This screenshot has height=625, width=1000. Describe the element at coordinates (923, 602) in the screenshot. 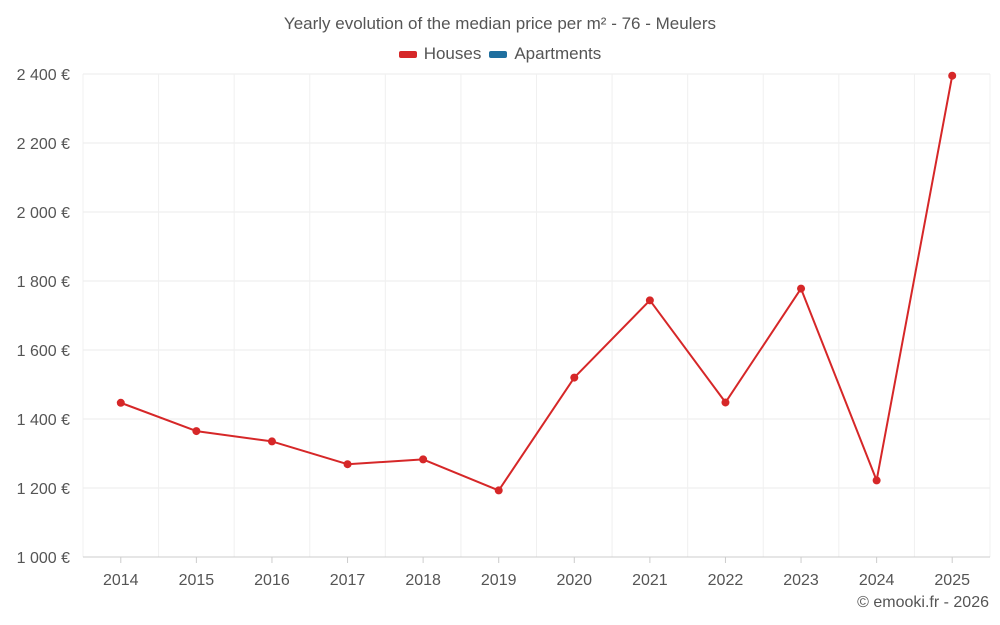

I see `copyright-footer: © emooki.fr - 2026` at that location.